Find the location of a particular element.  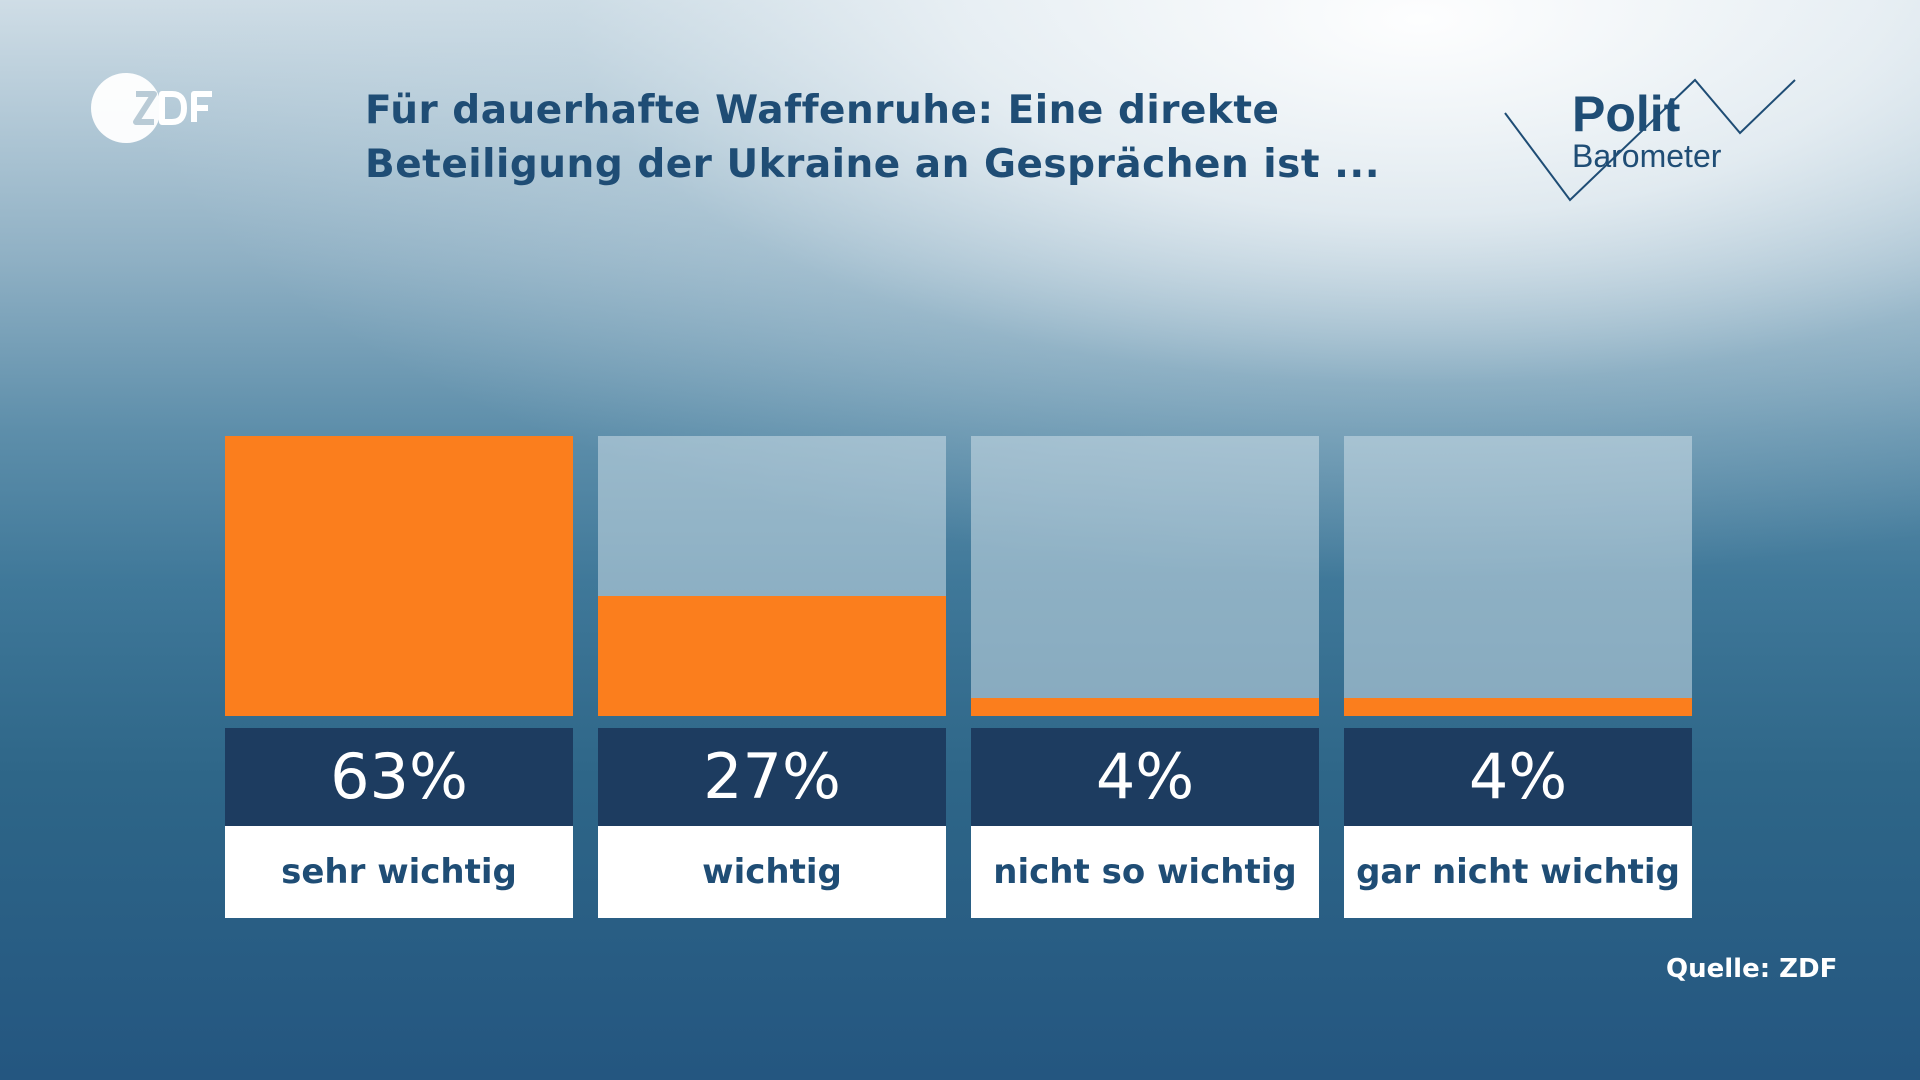

category-label: sehr wichtig is located at coordinates (399, 872).